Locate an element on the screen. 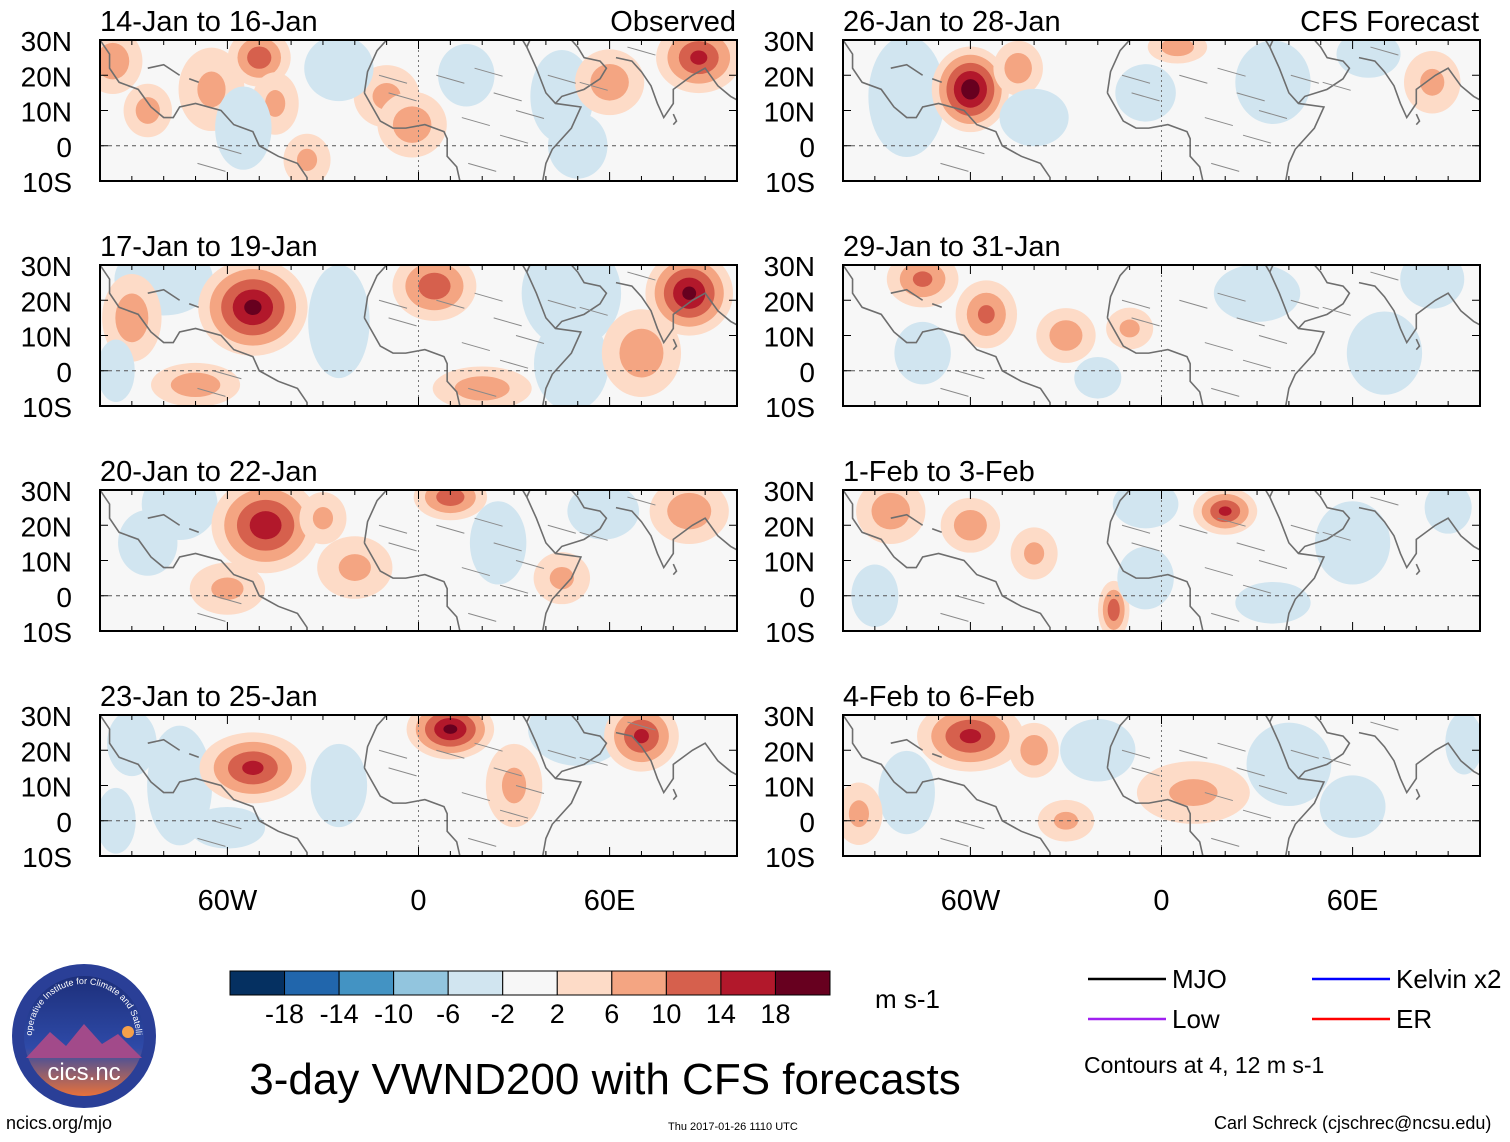 This screenshot has width=1510, height=1142. colorbar: -18 -14 -10 -6 -2 2 6 10 14 18 m s-1 is located at coordinates (584, 999).